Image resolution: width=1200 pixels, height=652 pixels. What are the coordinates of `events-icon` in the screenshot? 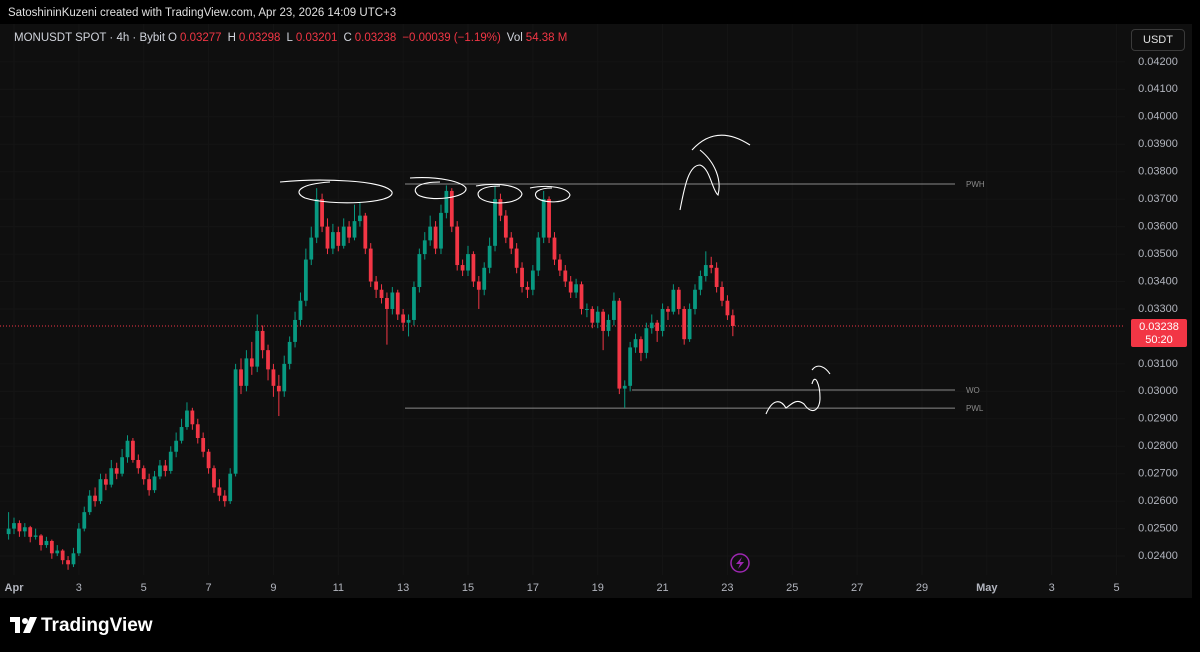 It's located at (740, 563).